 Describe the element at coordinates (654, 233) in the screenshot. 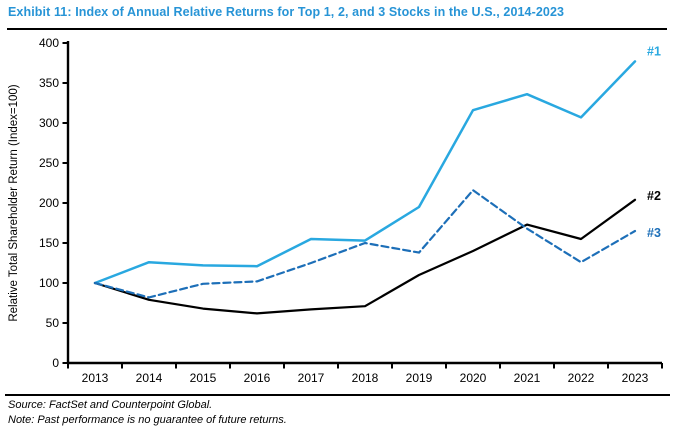

I see `series-label-3: #3` at that location.